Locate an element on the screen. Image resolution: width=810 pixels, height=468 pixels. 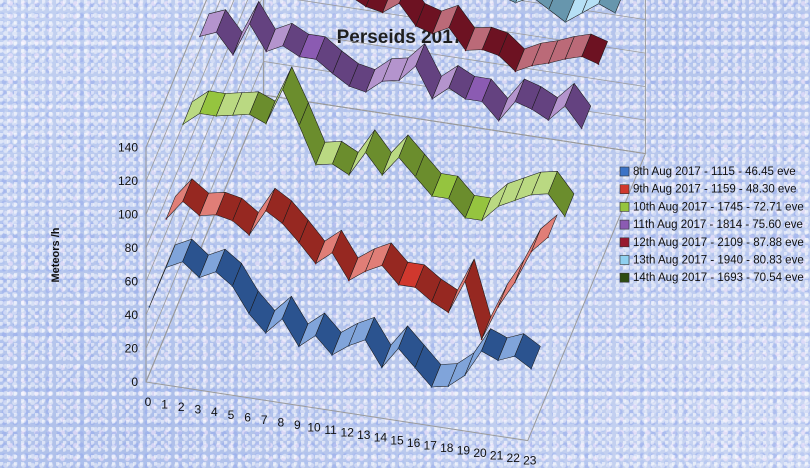
x-tick-label: 4 is located at coordinates (214, 412).